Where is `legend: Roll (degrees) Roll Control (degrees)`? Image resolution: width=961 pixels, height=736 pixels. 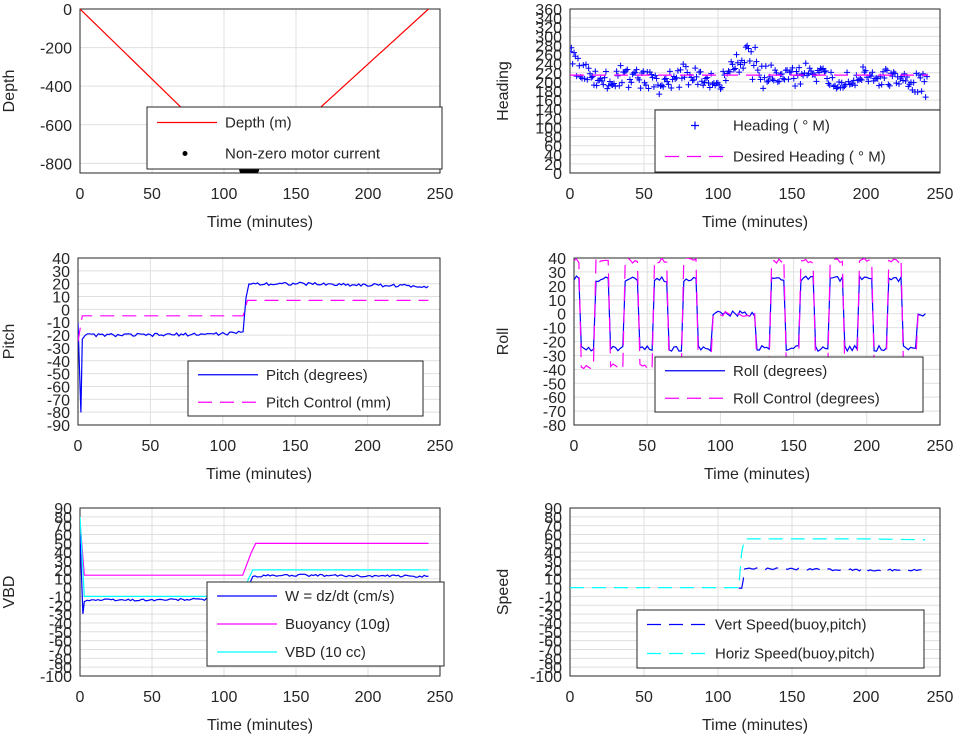
legend: Roll (degrees) Roll Control (degrees) is located at coordinates (789, 384).